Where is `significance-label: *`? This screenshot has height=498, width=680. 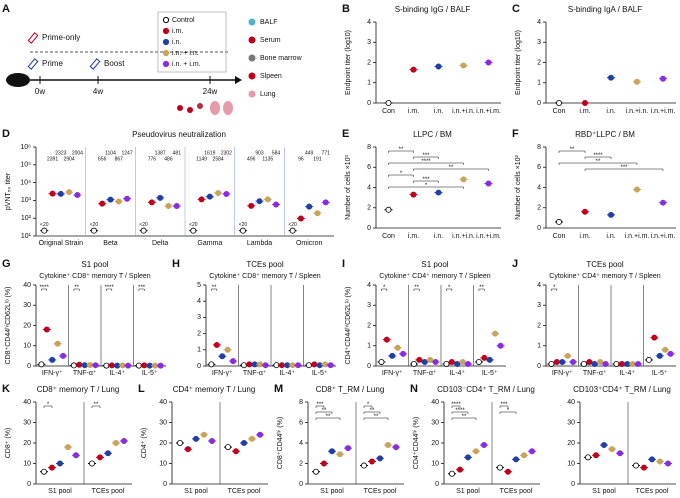 significance-label: * is located at coordinates (401, 174).